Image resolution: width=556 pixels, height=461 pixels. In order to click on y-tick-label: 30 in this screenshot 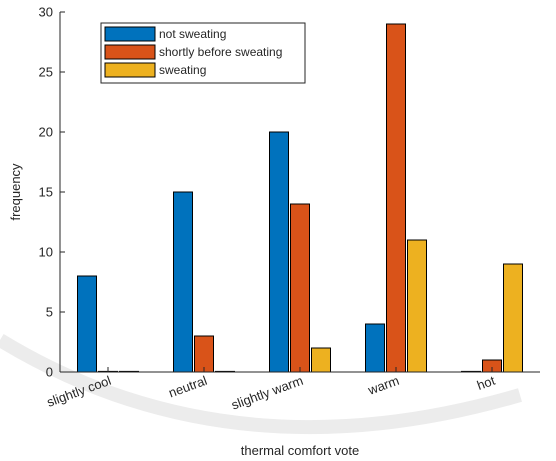, I will do `click(46, 12)`.